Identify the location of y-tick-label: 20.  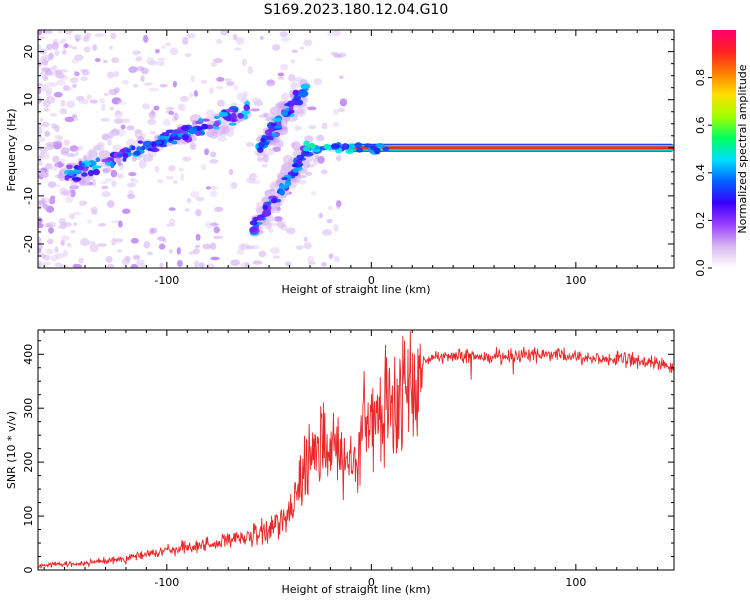
(28, 52).